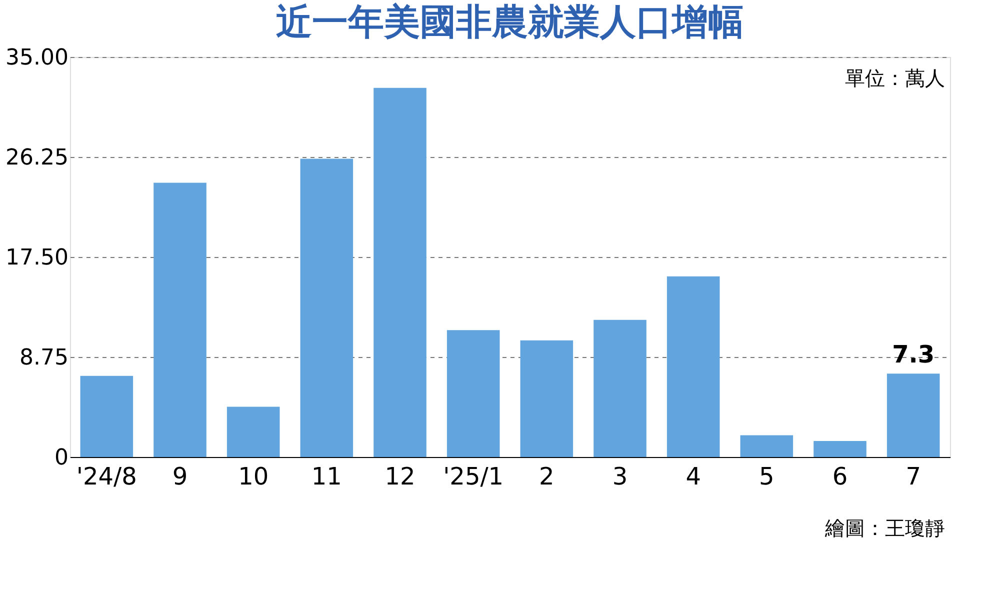  What do you see at coordinates (895, 78) in the screenshot?
I see `annotation: 單位：萬人` at bounding box center [895, 78].